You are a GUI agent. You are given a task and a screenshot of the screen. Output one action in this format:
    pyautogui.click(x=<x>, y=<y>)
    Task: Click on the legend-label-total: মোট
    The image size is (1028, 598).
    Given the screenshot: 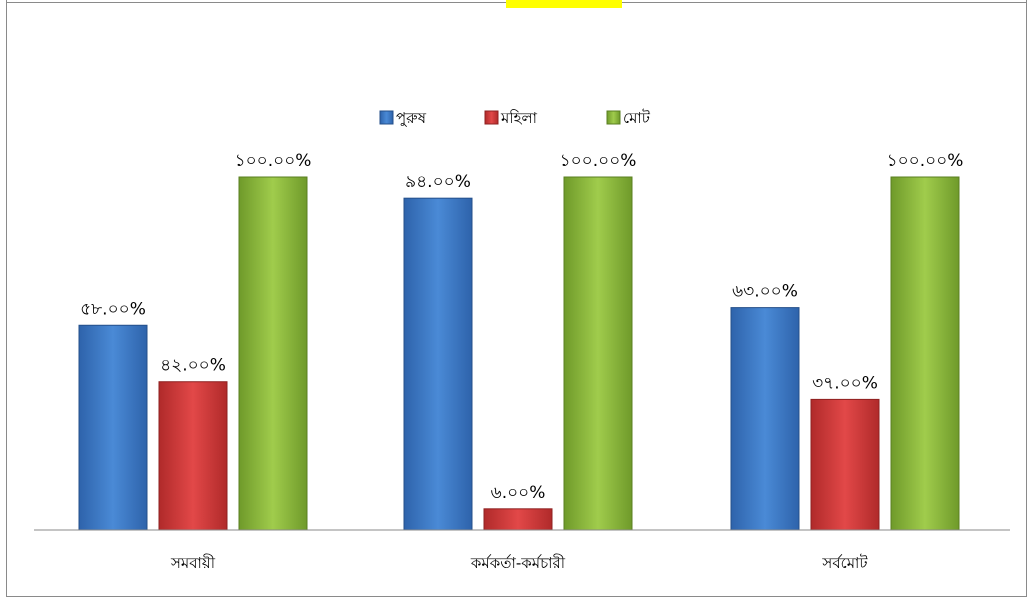 What is the action you would take?
    pyautogui.click(x=637, y=118)
    